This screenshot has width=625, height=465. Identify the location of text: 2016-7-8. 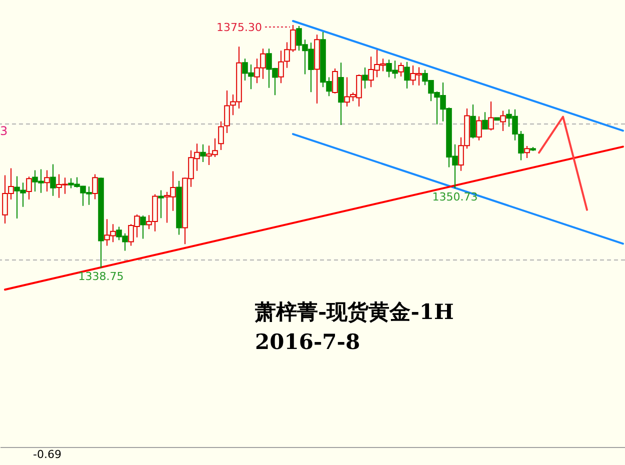
(307, 341).